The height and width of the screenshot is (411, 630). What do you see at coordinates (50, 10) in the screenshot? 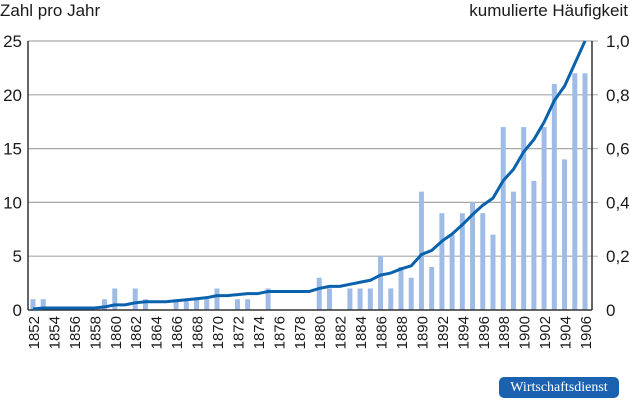
I see `left-axis-title: Zahl pro Jahr` at bounding box center [50, 10].